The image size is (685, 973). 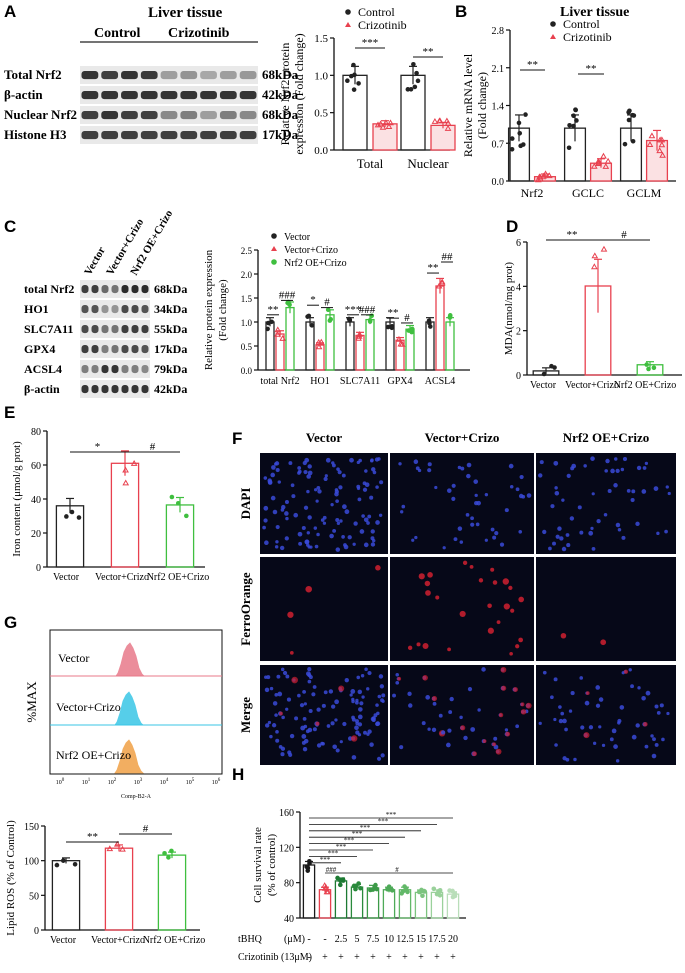 What do you see at coordinates (272, 865) in the screenshot?
I see `y-label-line: (% of control)` at bounding box center [272, 865].